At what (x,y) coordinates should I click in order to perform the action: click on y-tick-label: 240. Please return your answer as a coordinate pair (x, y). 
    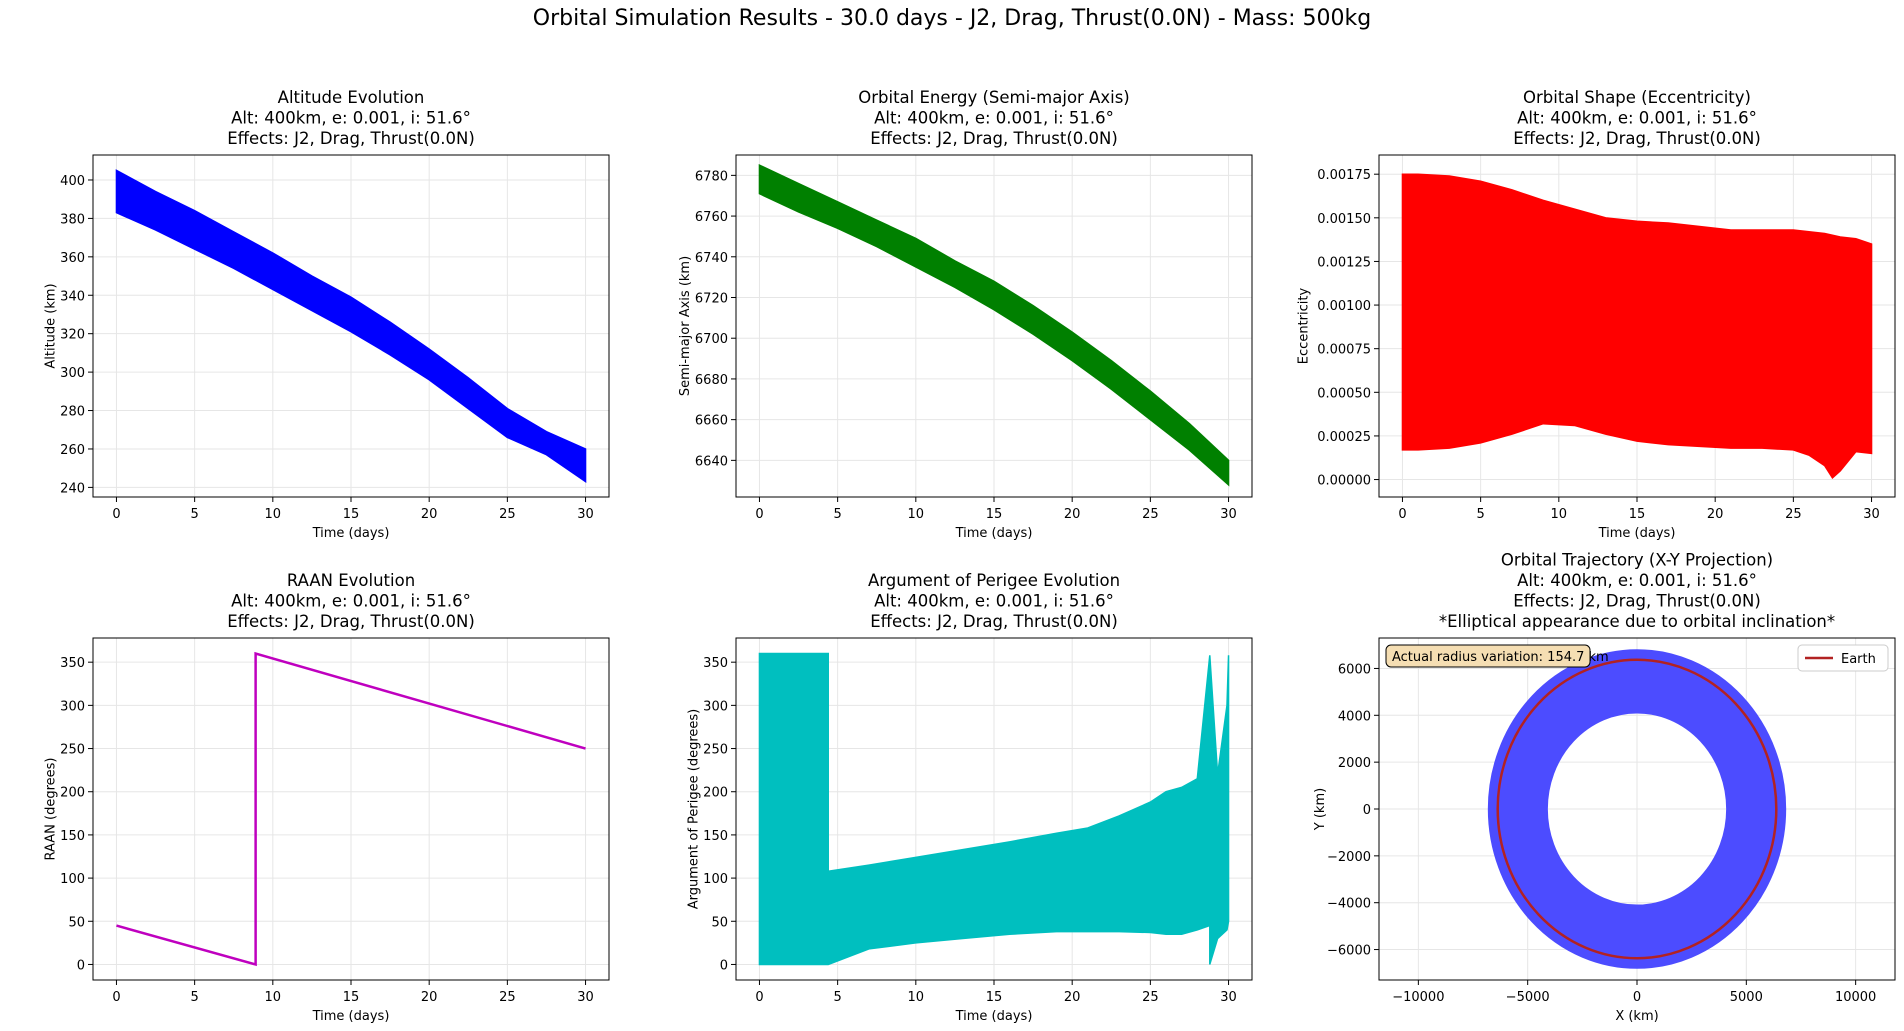
    Looking at the image, I should click on (72, 488).